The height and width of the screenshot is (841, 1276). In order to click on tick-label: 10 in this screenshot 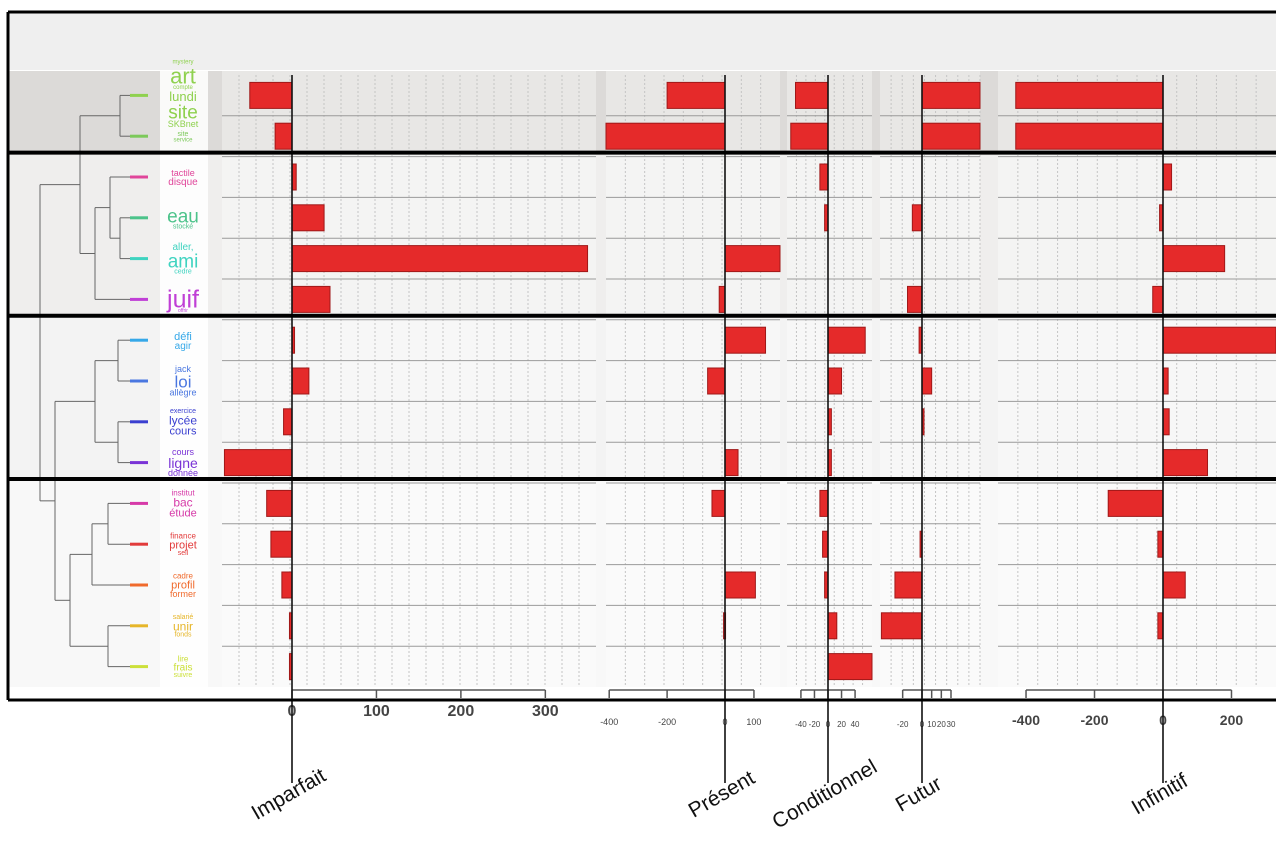, I will do `click(931, 724)`.